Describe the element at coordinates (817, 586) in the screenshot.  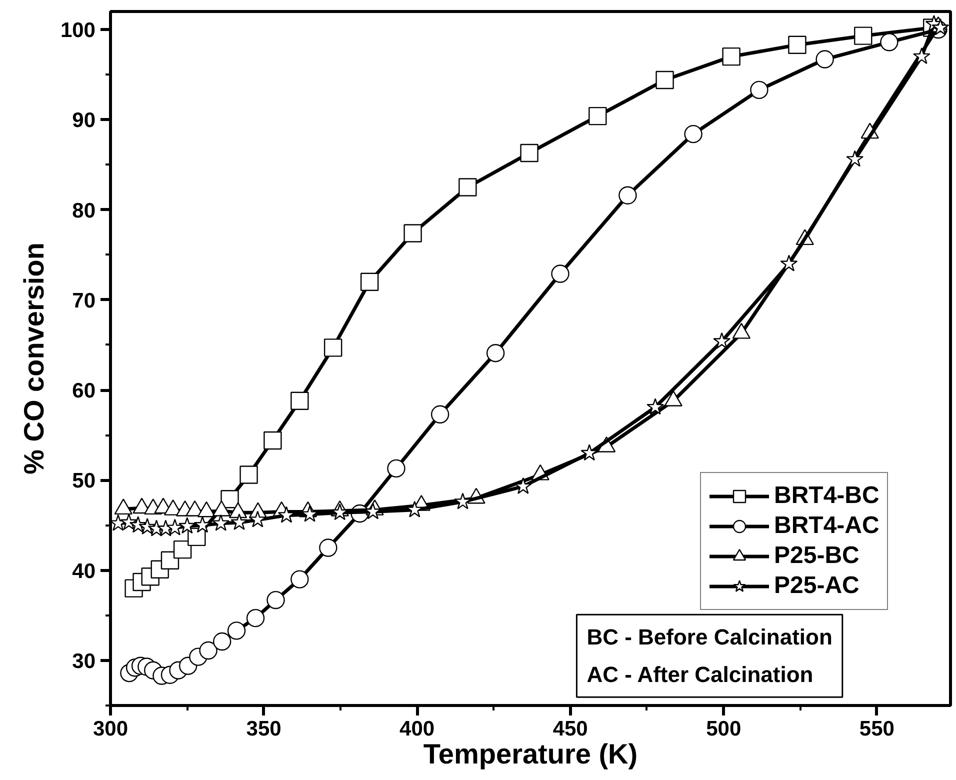
I see `legend-label: P25-AC` at that location.